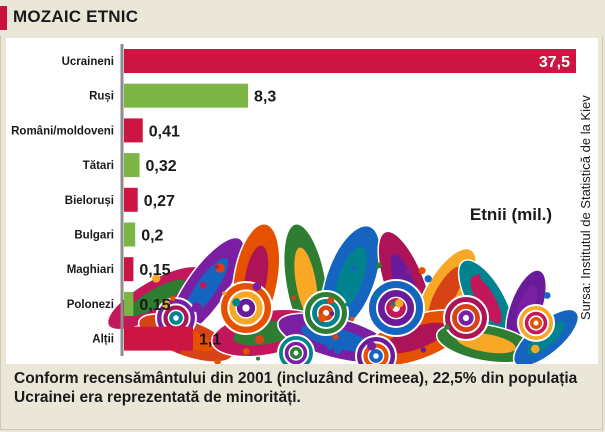  Describe the element at coordinates (94, 236) in the screenshot. I see `category-label: Bulgari` at that location.